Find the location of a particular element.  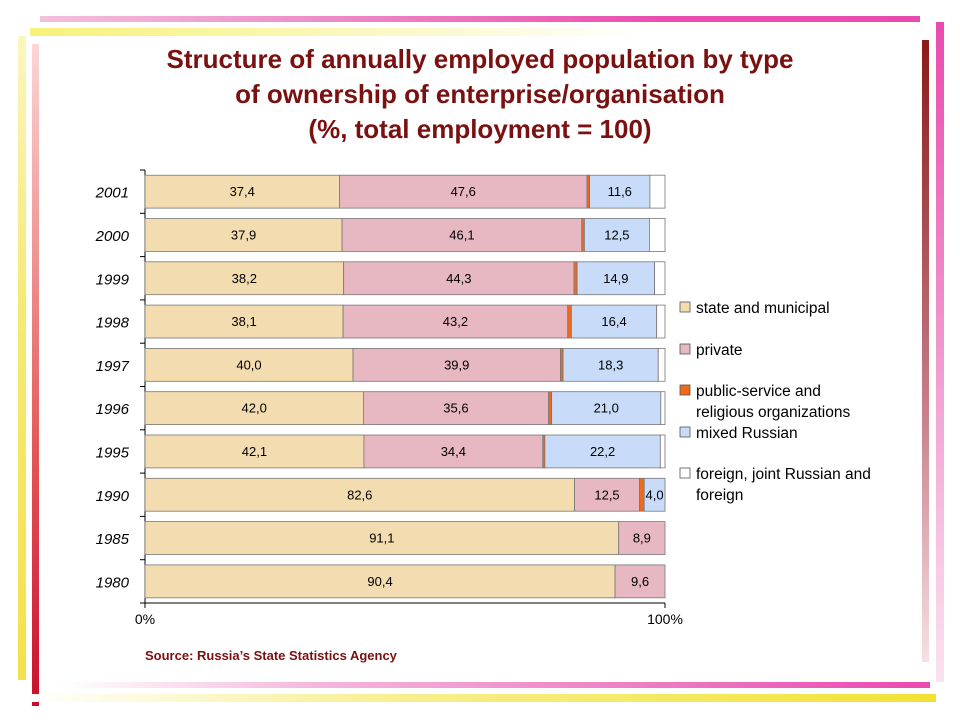

data-label: 38,1 is located at coordinates (243, 321).